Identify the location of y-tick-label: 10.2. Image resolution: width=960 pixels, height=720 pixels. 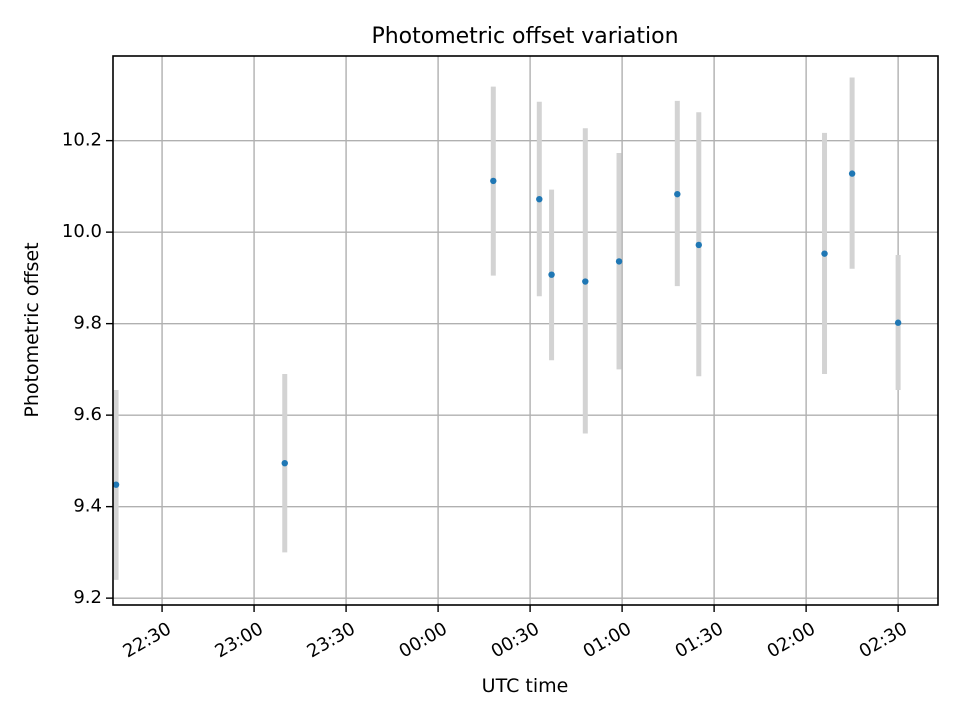
(82, 140).